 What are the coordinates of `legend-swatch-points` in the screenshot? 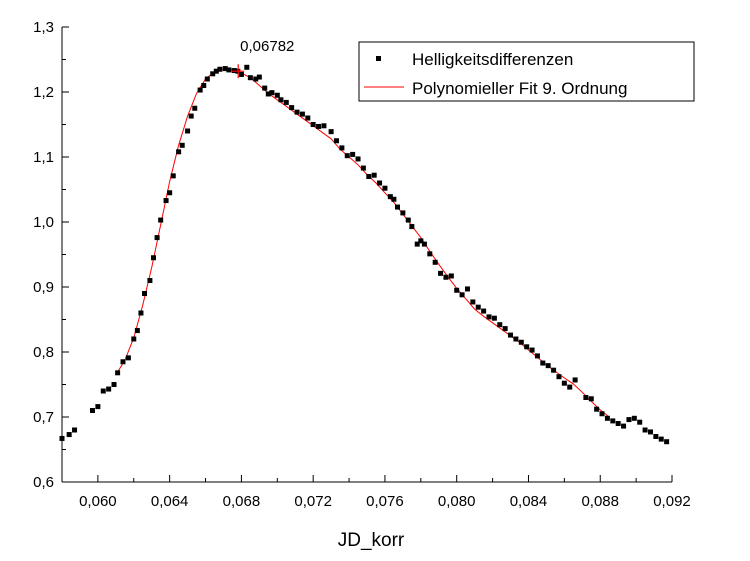 It's located at (378, 58).